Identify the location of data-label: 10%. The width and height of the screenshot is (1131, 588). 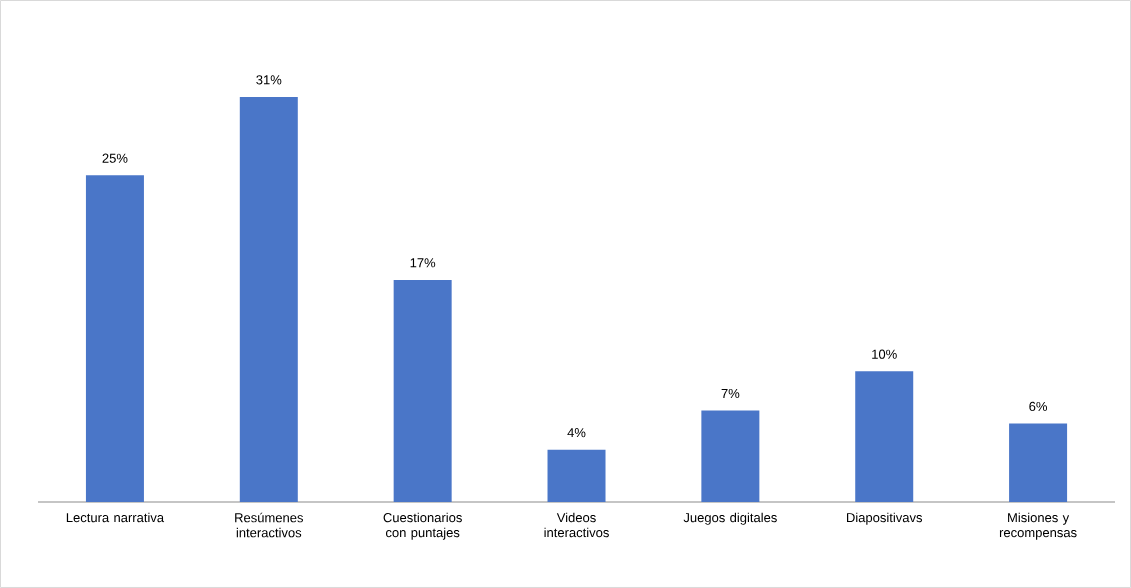
(884, 354).